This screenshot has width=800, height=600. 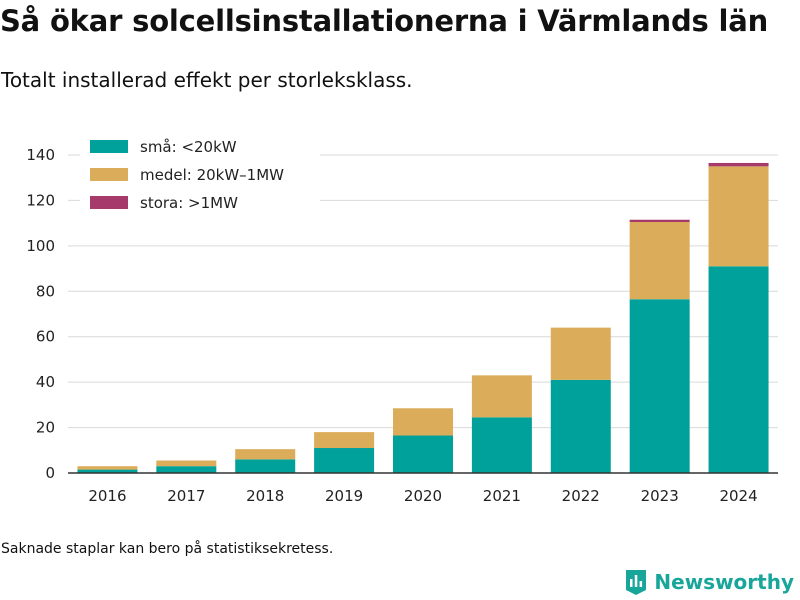 What do you see at coordinates (45, 428) in the screenshot?
I see `y-tick-label: 20` at bounding box center [45, 428].